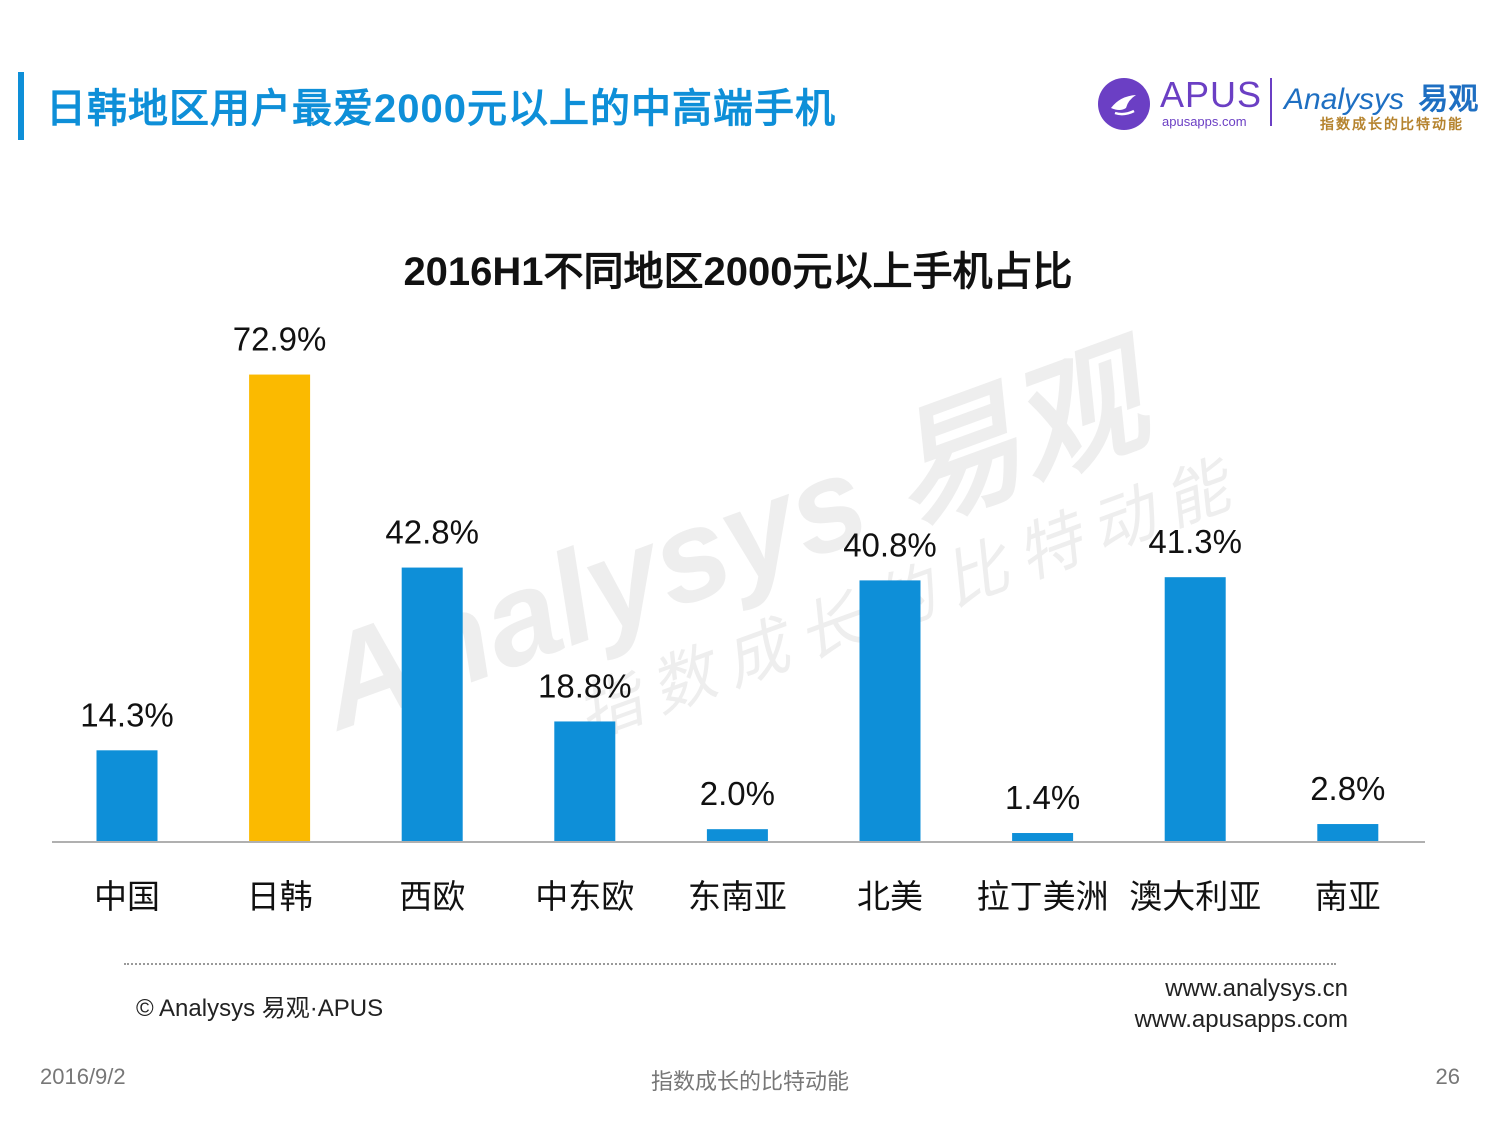  What do you see at coordinates (1241, 1019) in the screenshot?
I see `website-apus: www.apusapps.com` at bounding box center [1241, 1019].